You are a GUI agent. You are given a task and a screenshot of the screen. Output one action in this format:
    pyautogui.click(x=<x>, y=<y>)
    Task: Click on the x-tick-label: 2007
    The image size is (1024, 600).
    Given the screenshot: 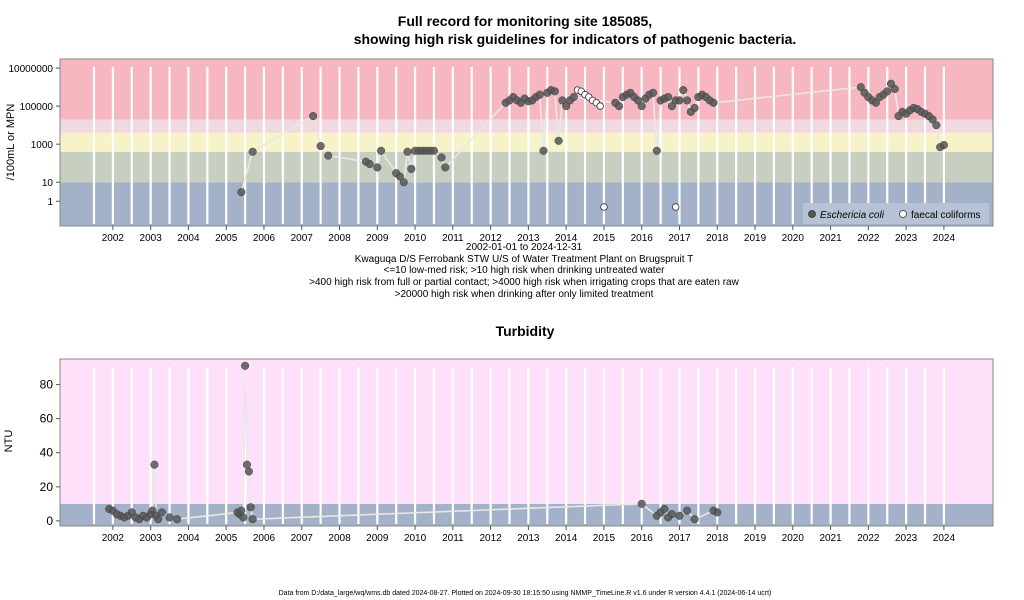 What is the action you would take?
    pyautogui.click(x=302, y=238)
    